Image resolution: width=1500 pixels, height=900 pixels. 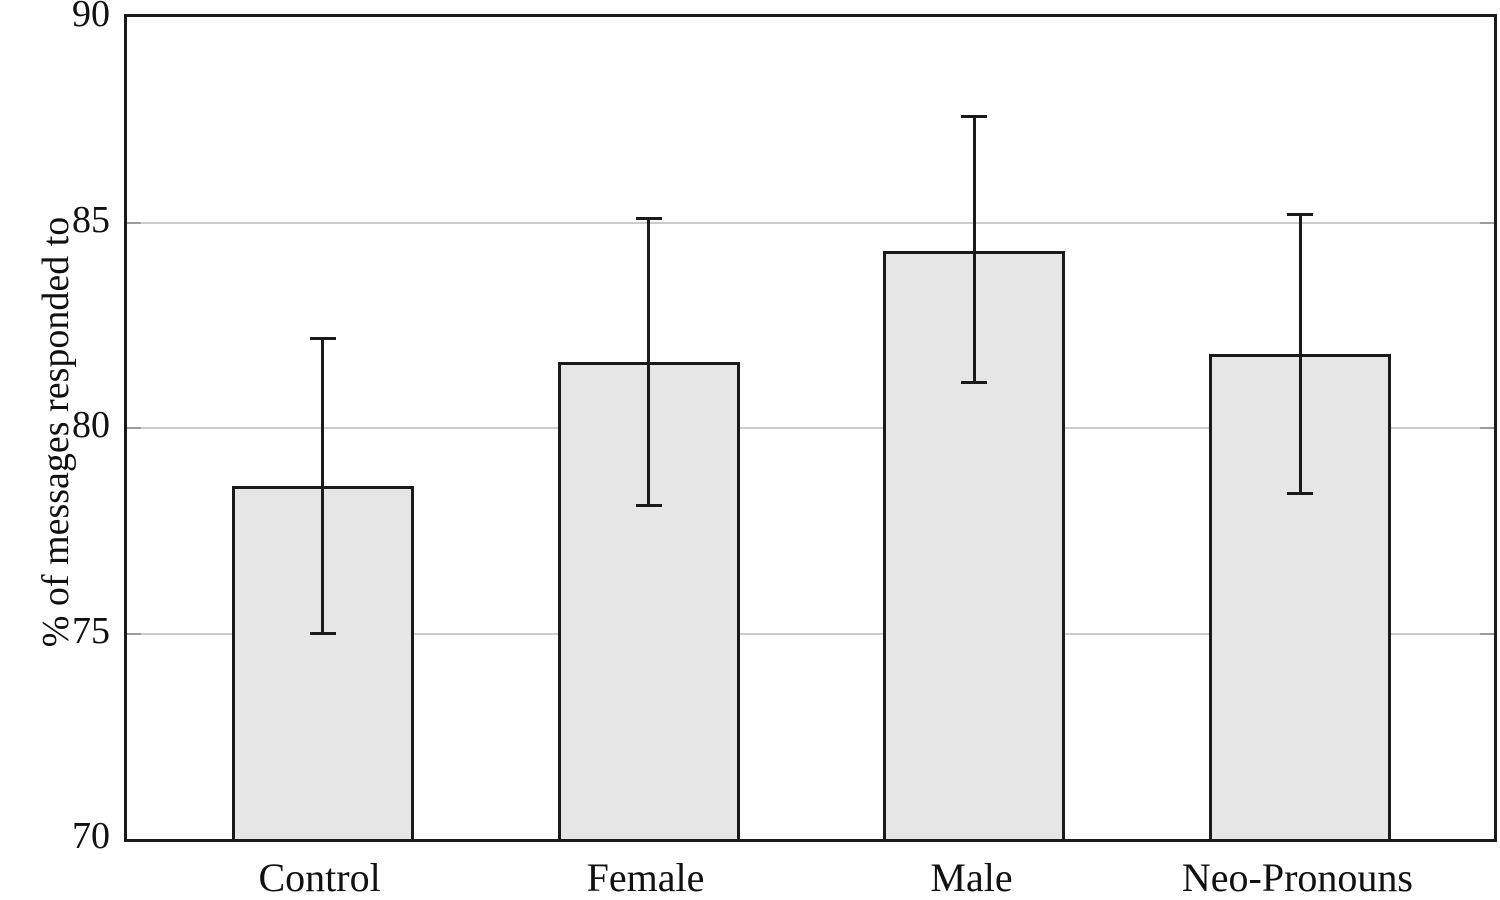 What do you see at coordinates (91, 425) in the screenshot?
I see `y-tick-label-80: 80` at bounding box center [91, 425].